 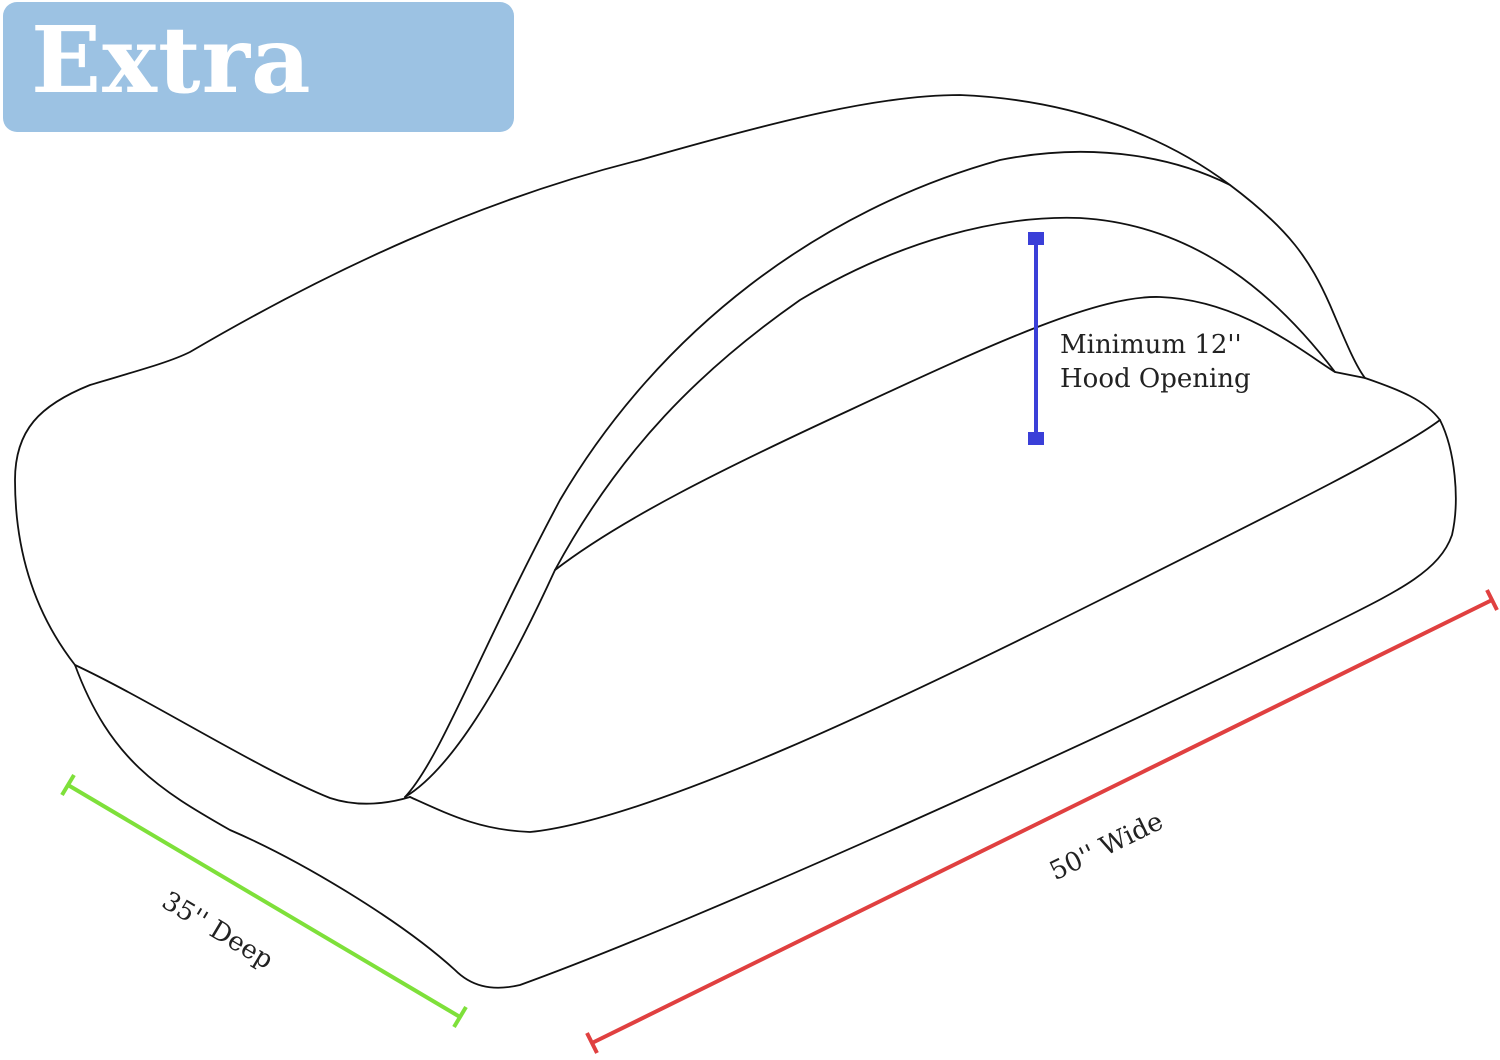 I want to click on hood-dimension, so click(x=1036, y=338).